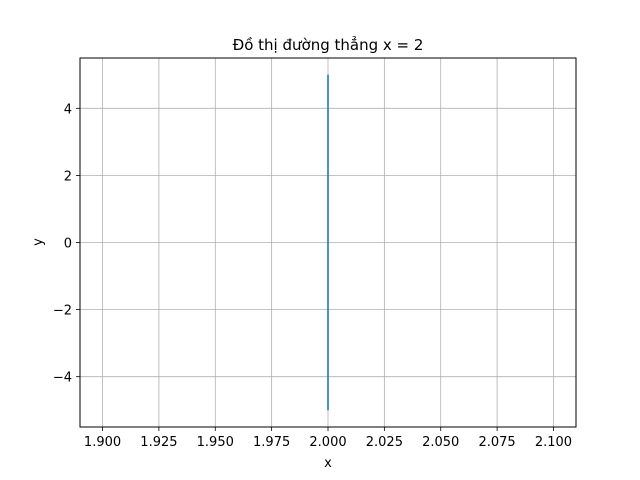  Describe the element at coordinates (62, 311) in the screenshot. I see `y-tick-label: −2` at that location.